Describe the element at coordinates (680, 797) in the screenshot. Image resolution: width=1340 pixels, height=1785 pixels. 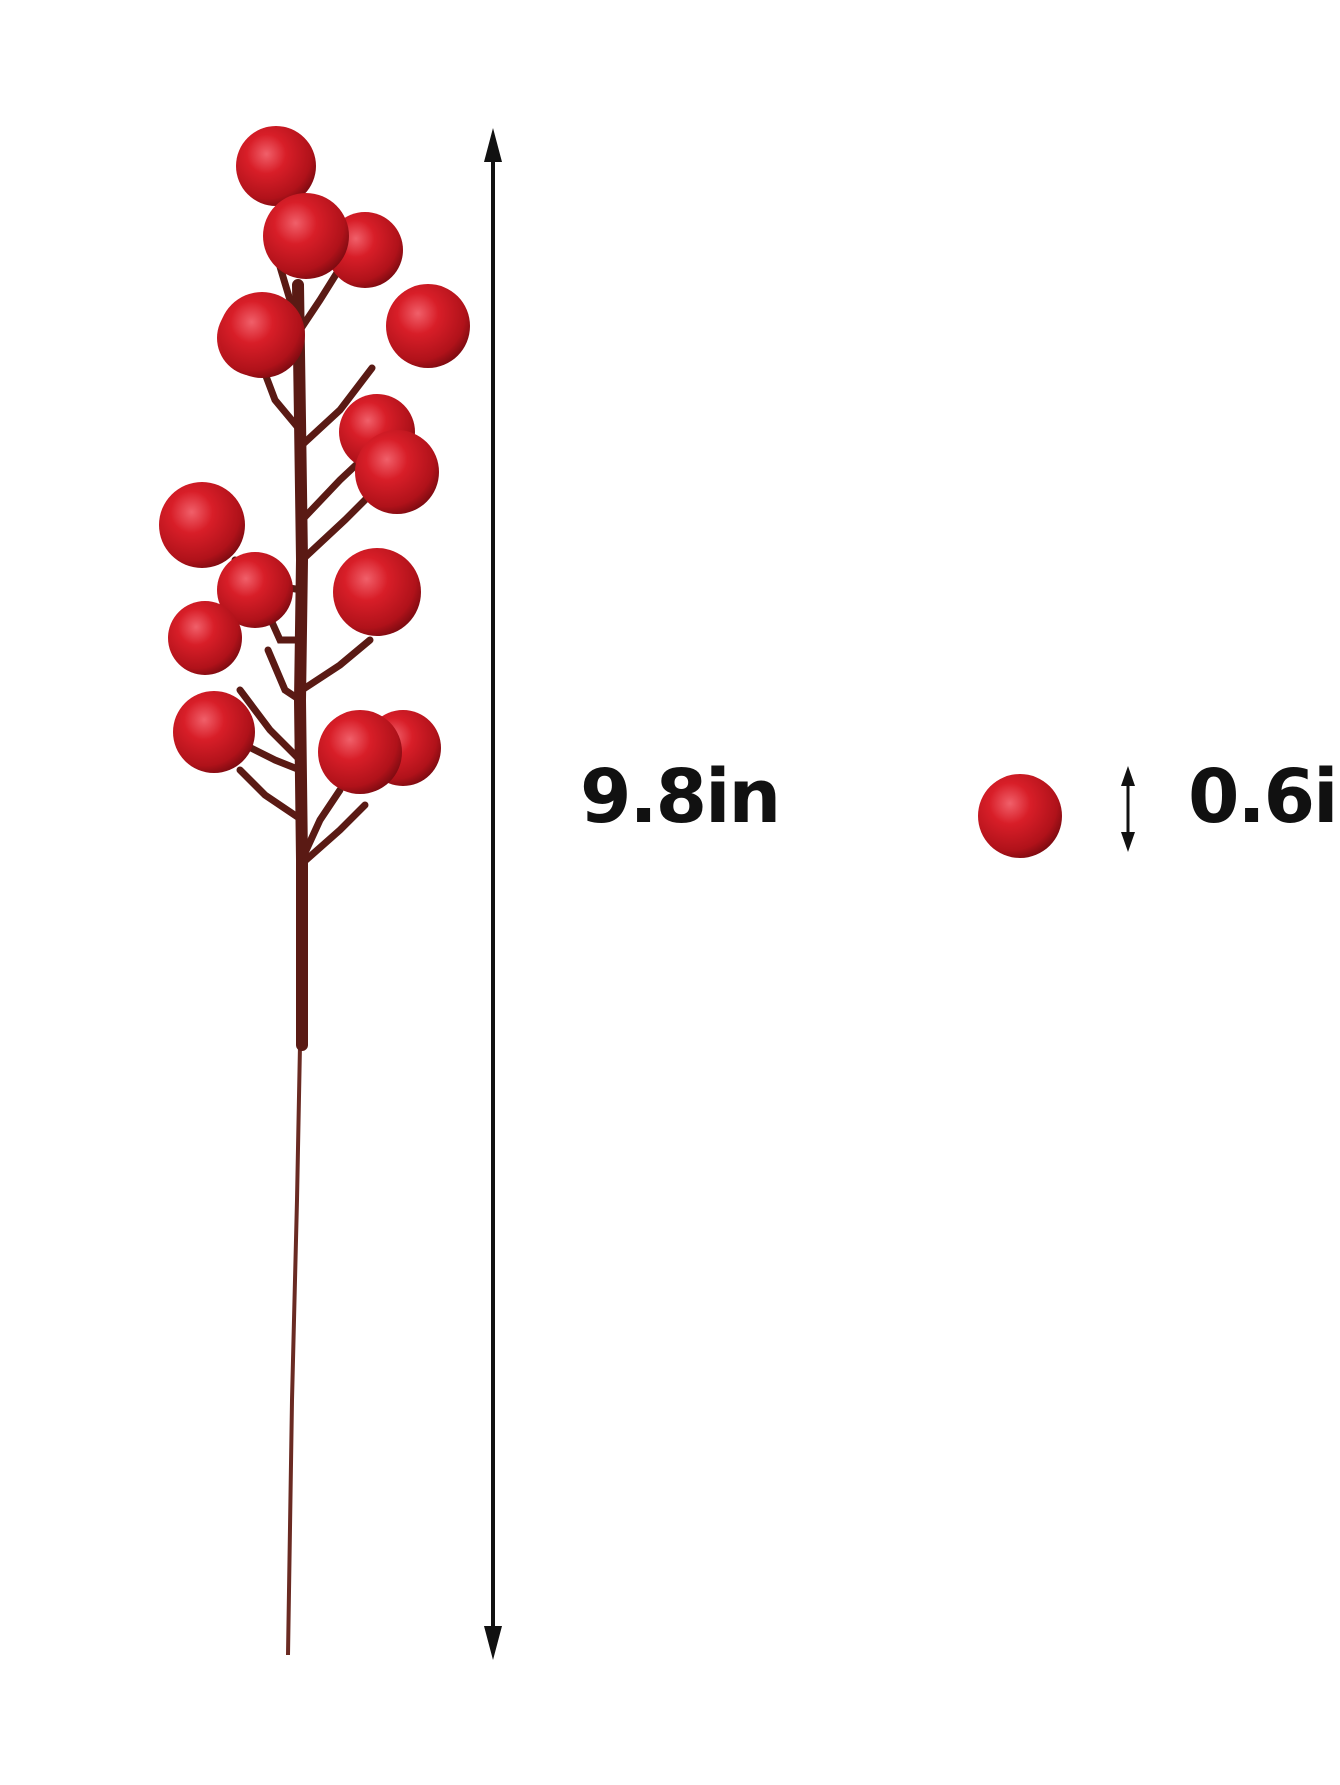
I see `length-label: 9.8in` at that location.